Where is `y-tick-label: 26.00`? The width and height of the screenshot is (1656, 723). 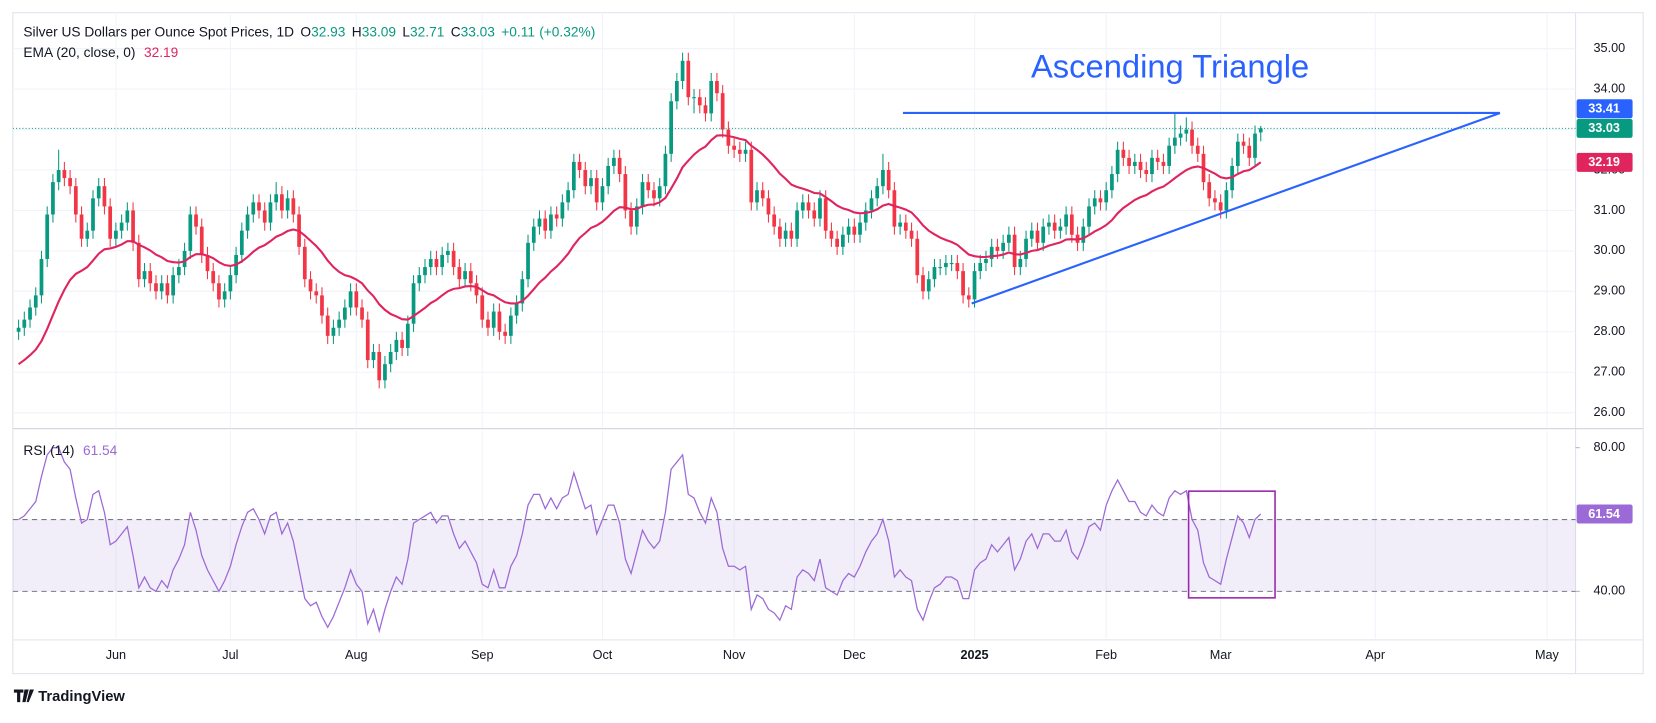 y-tick-label: 26.00 is located at coordinates (1610, 412).